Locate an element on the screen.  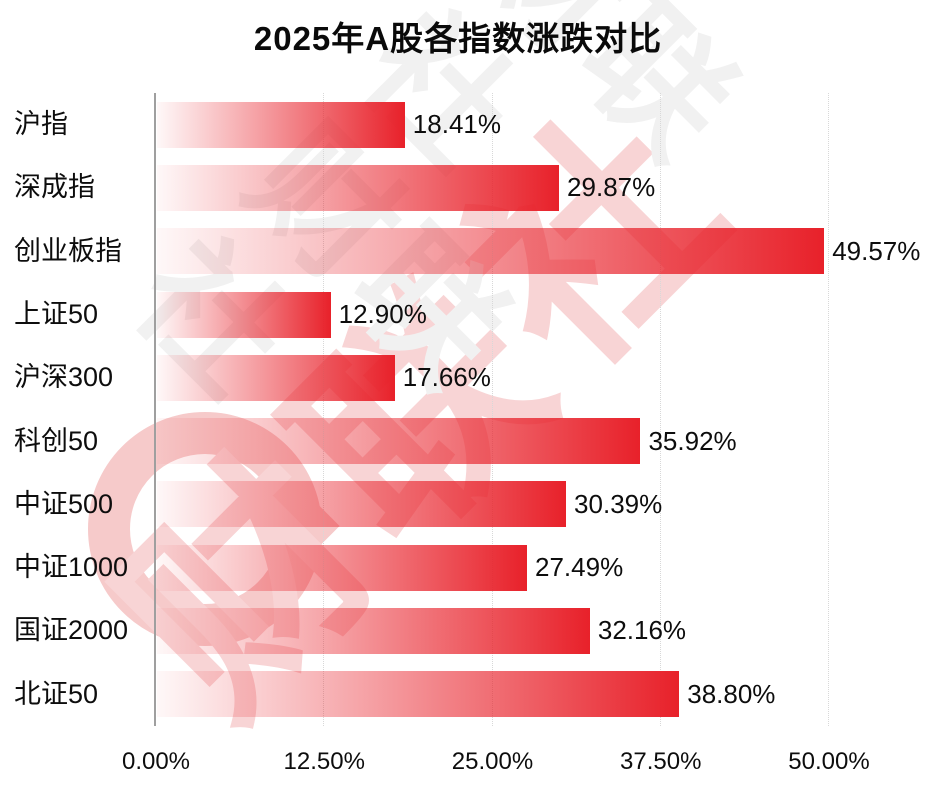
bar-row: 国证2000 32.16% is located at coordinates (467, 630).